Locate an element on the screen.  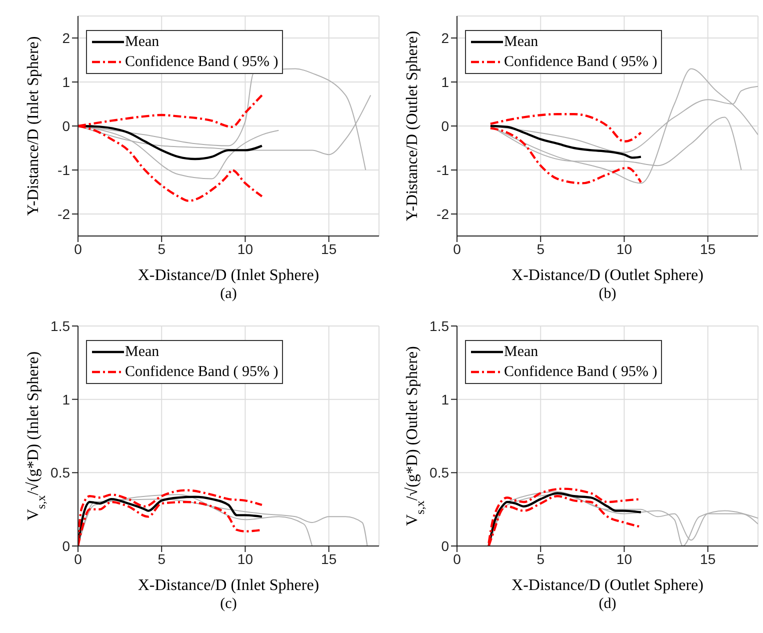
y-axis-title: Y-Distance/D (Inlet Sphere) is located at coordinates (33, 126).